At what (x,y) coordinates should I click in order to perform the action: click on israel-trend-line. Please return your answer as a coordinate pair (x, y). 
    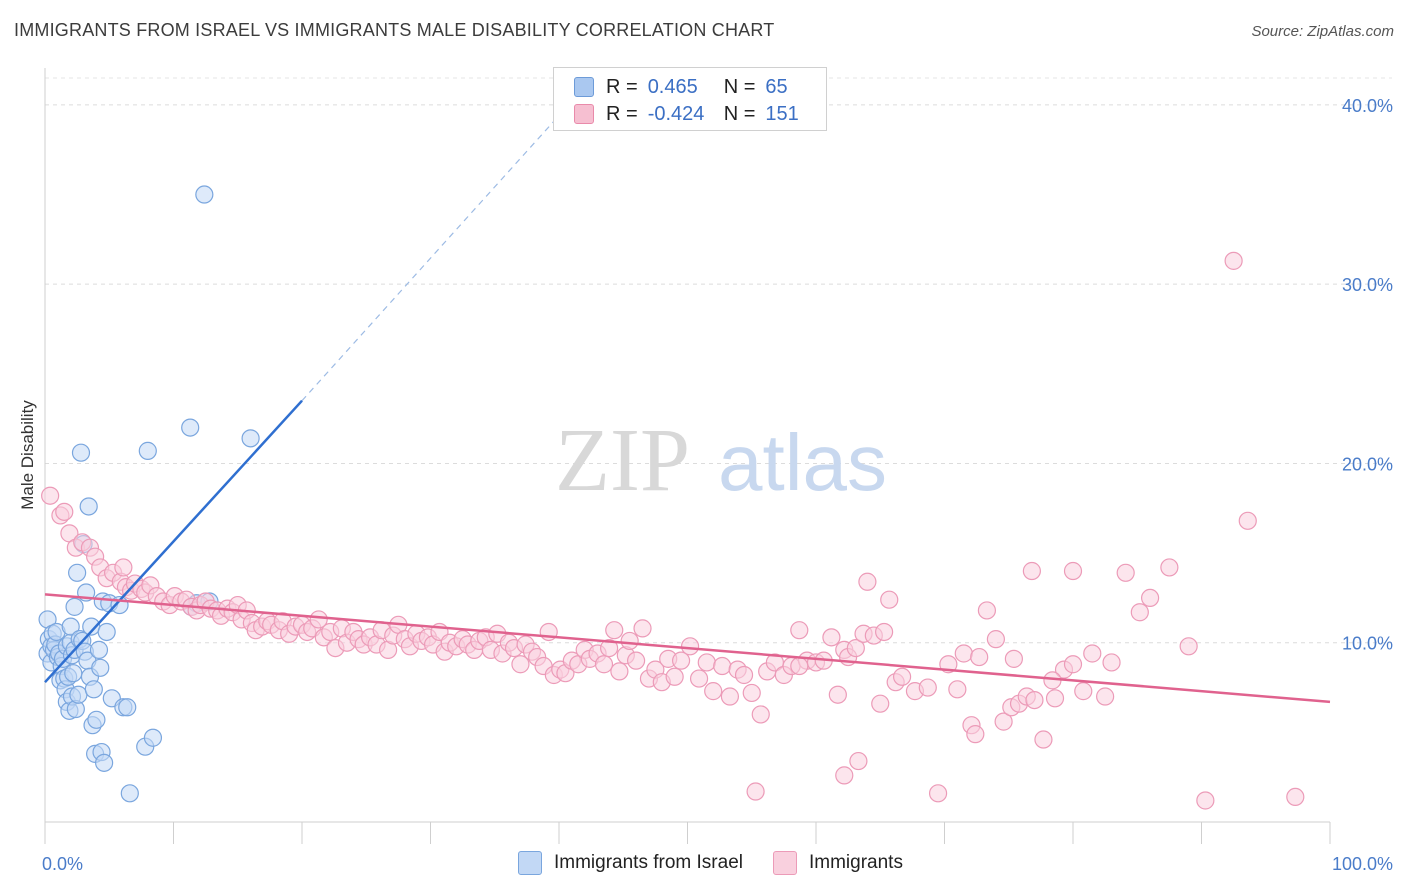
    Looking at the image, I should click on (173, 541).